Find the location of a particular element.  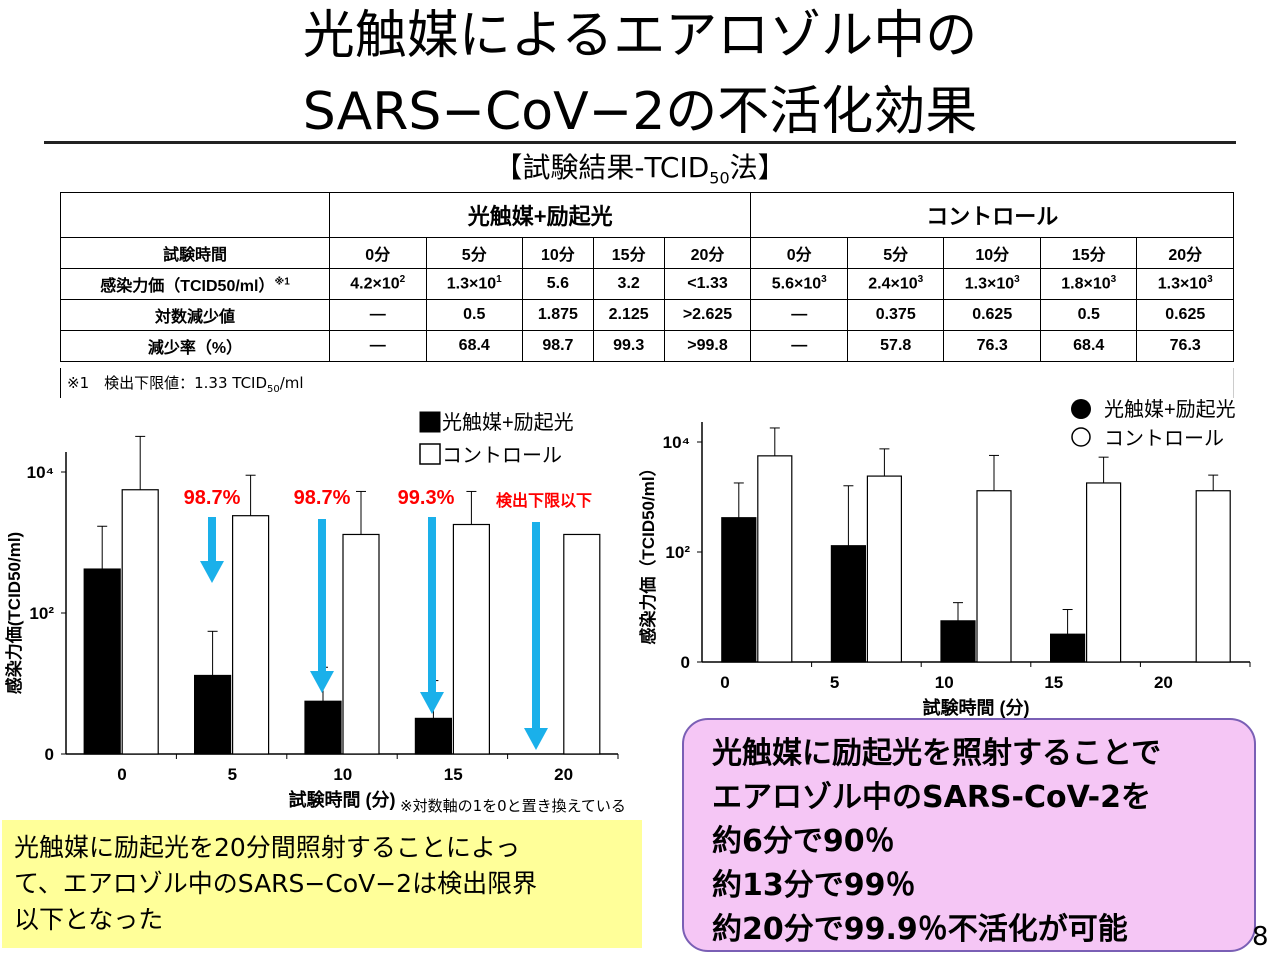

x-axis-label: 試験時間 (分) is located at coordinates (976, 707).